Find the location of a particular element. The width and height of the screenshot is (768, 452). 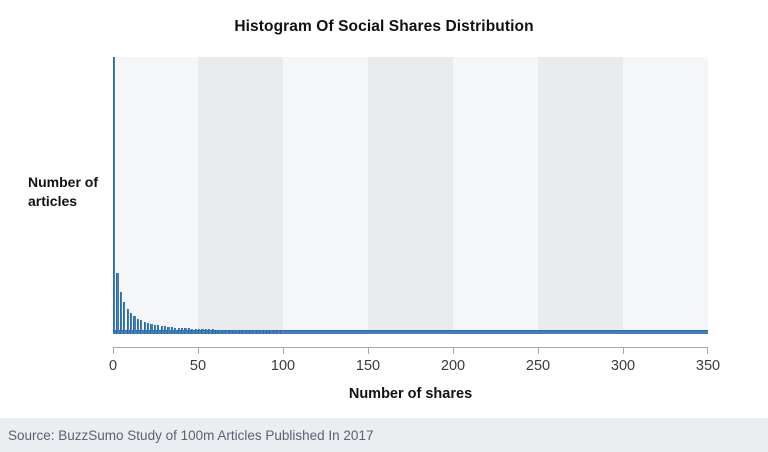

x-axis-tick-label: 200 is located at coordinates (453, 366).